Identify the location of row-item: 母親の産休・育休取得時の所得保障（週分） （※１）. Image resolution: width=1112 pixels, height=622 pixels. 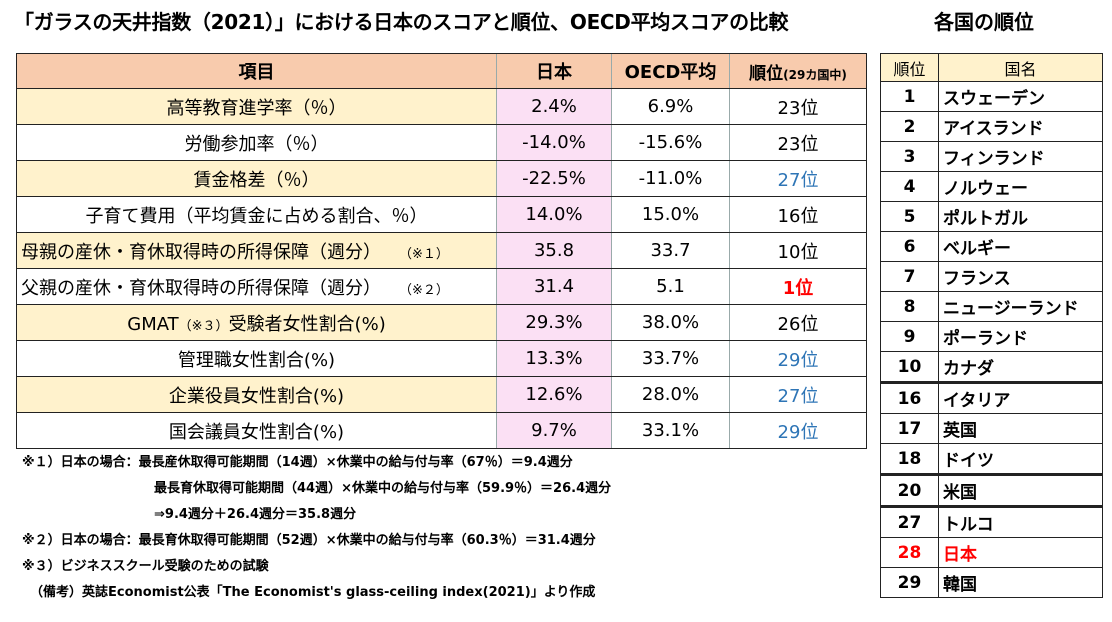
(256, 250).